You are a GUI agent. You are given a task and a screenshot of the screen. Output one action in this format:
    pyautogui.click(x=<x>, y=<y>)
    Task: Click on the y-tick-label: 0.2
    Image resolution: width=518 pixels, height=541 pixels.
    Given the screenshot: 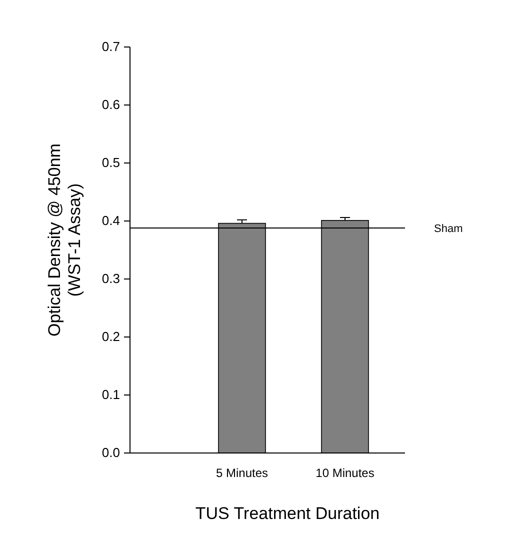 What is the action you would take?
    pyautogui.click(x=111, y=336)
    